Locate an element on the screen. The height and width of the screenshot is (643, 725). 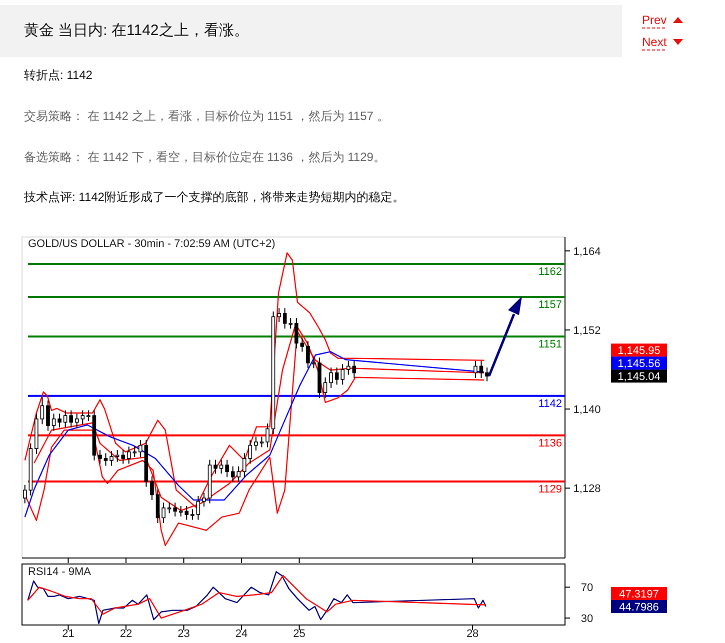
text: 1,145.56 is located at coordinates (639, 364).